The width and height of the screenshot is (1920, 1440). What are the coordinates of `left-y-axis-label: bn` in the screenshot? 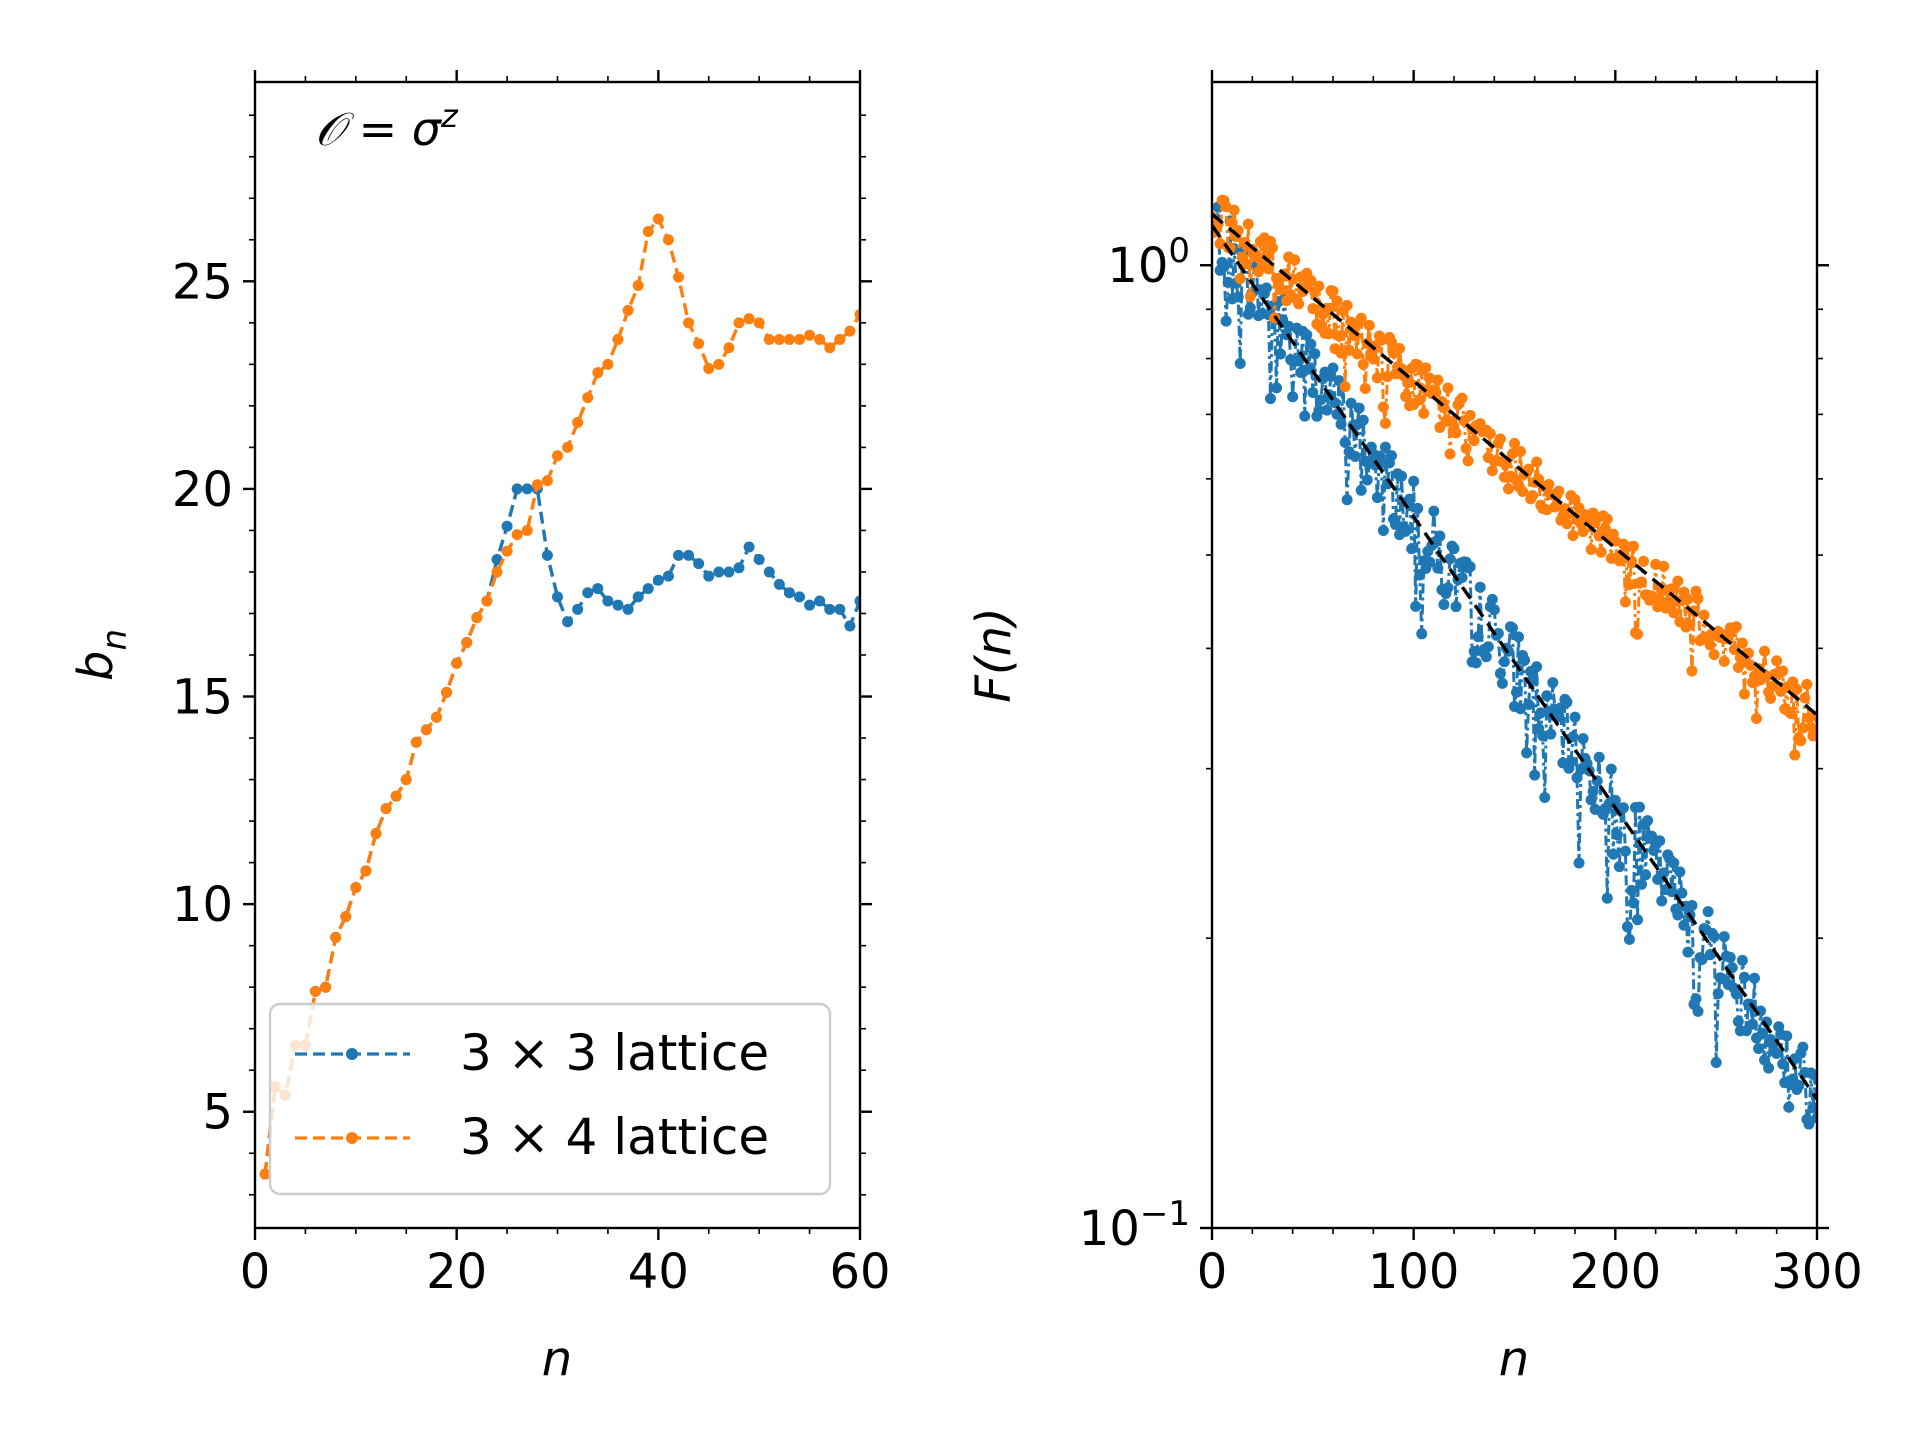 It's located at (101, 655).